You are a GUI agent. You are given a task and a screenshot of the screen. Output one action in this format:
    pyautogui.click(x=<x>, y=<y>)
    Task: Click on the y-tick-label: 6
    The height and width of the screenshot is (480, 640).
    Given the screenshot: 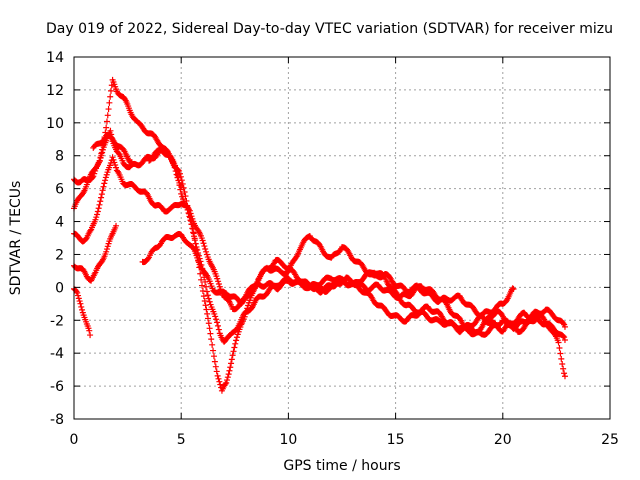 What is the action you would take?
    pyautogui.click(x=59, y=190)
    